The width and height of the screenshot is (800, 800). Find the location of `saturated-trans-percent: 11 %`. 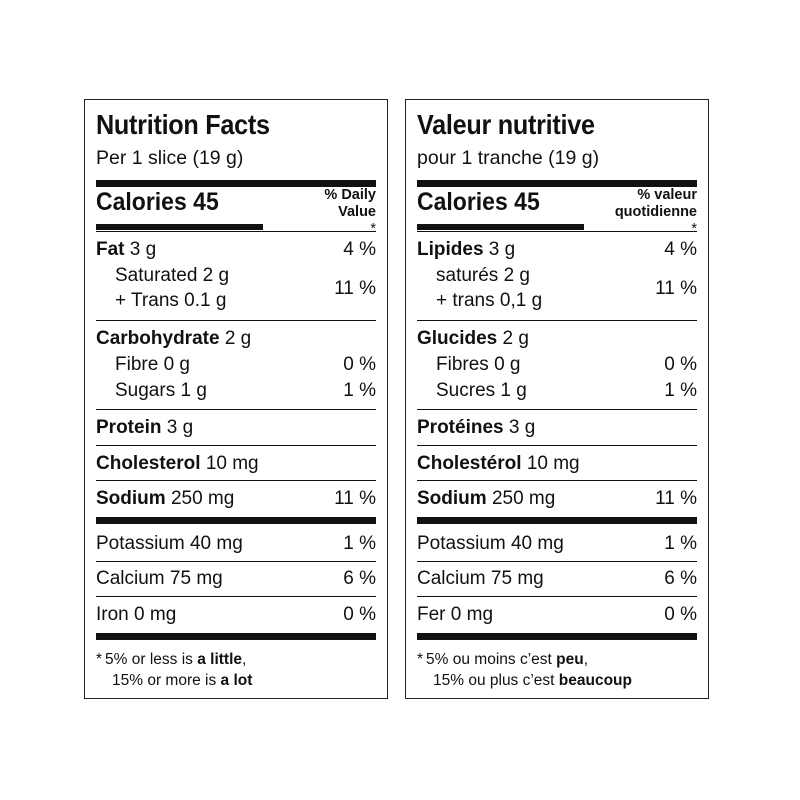

saturated-trans-percent: 11 % is located at coordinates (676, 288).